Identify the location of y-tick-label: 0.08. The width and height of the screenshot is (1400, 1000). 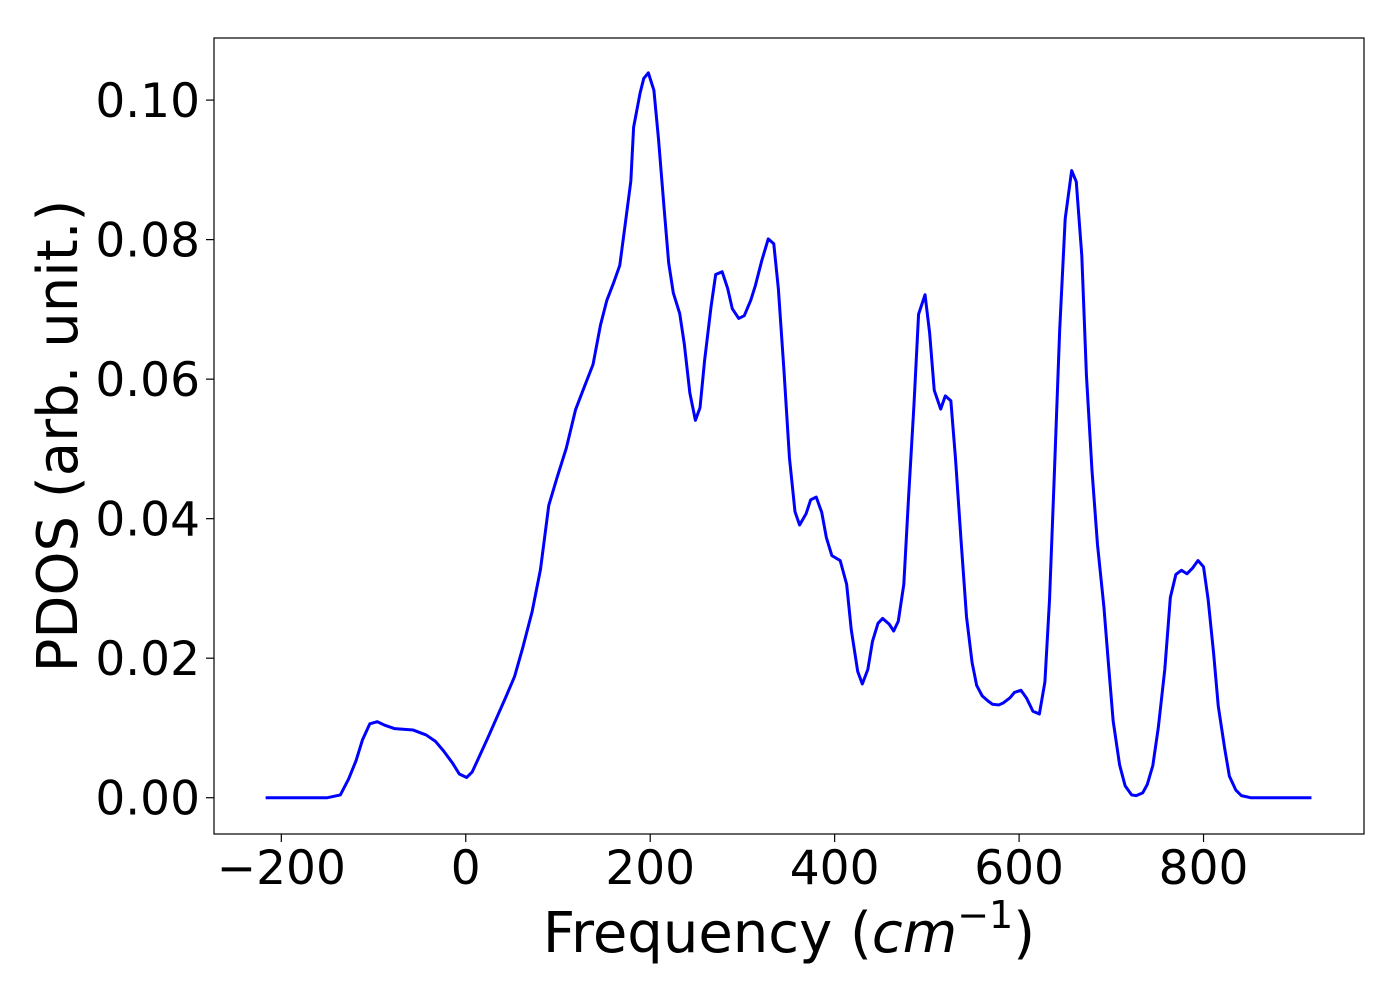
(147, 241).